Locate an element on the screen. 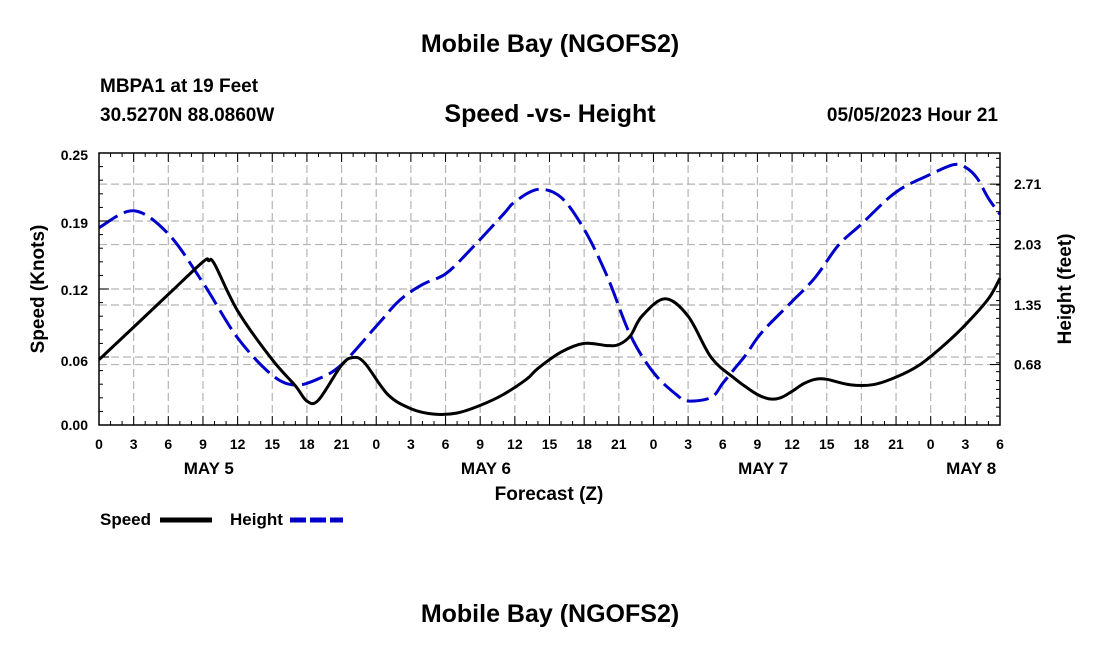  chart-subtitle: Speed -vs- Height is located at coordinates (550, 114).